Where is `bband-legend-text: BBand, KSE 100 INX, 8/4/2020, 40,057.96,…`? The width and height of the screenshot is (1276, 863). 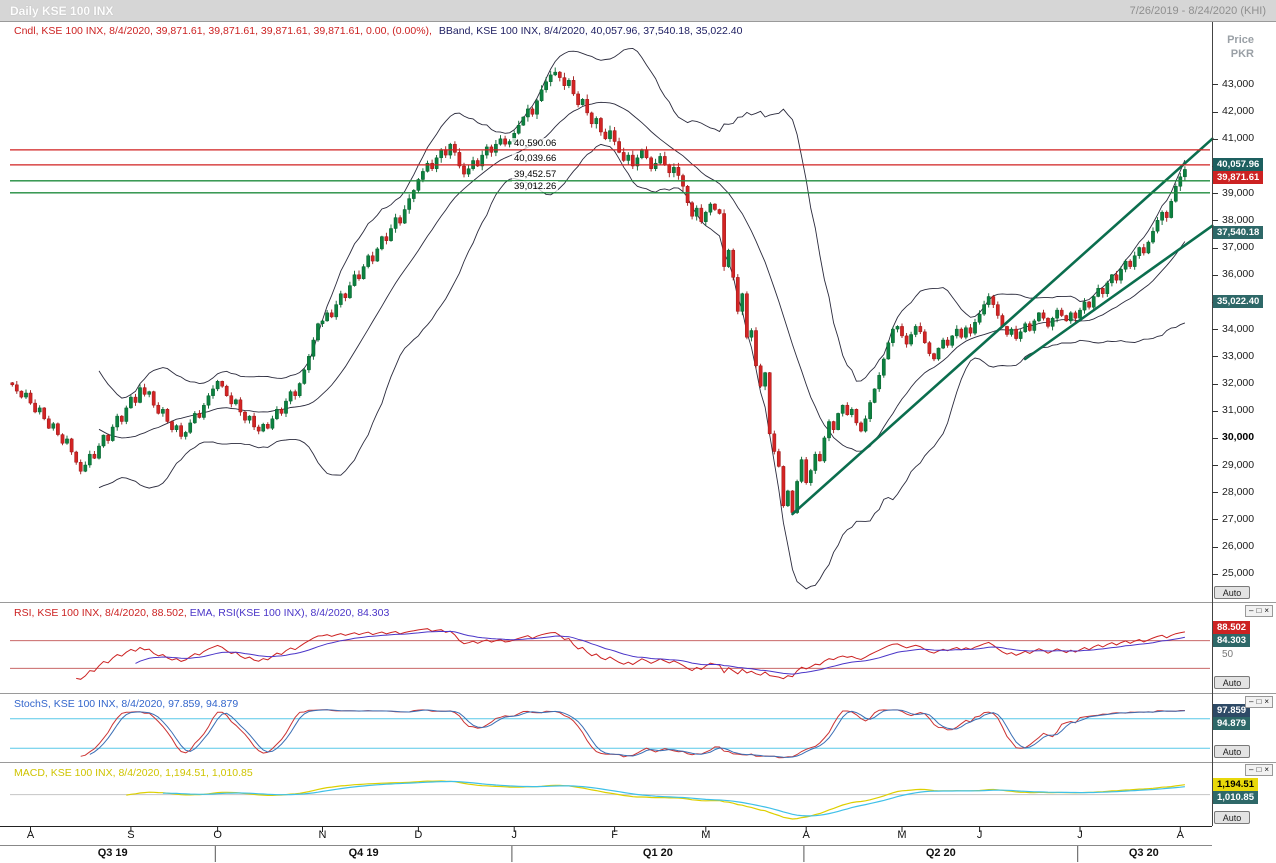
bband-legend-text: BBand, KSE 100 INX, 8/4/2020, 40,057.96,… is located at coordinates (590, 31).